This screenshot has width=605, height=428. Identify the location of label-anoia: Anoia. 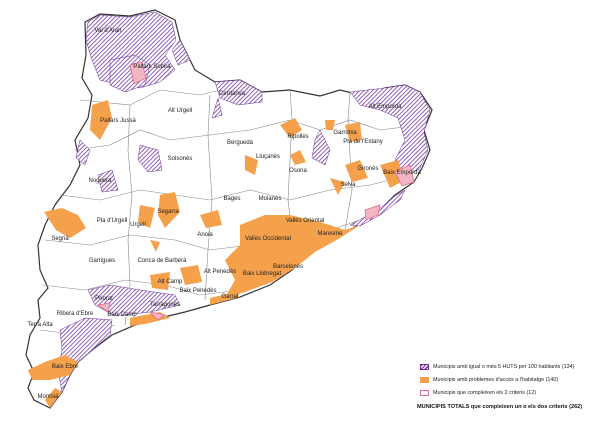
(205, 235).